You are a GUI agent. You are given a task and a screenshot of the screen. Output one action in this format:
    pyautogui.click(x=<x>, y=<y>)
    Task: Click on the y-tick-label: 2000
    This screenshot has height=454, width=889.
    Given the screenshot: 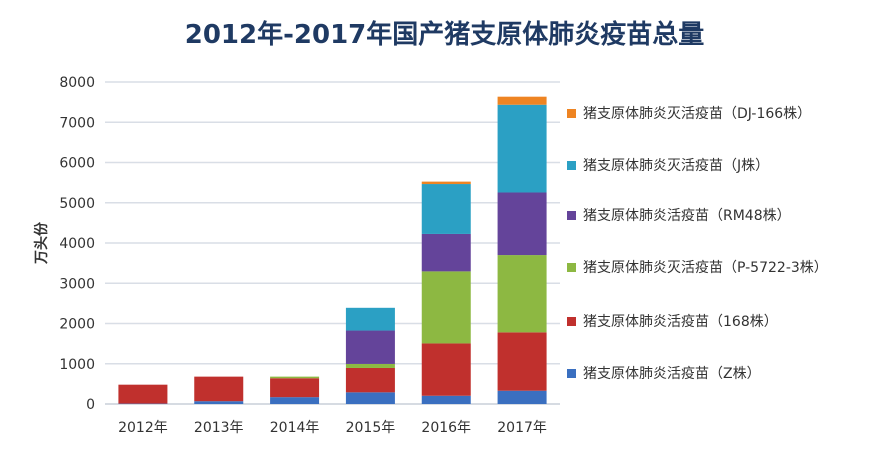 What is the action you would take?
    pyautogui.click(x=77, y=325)
    